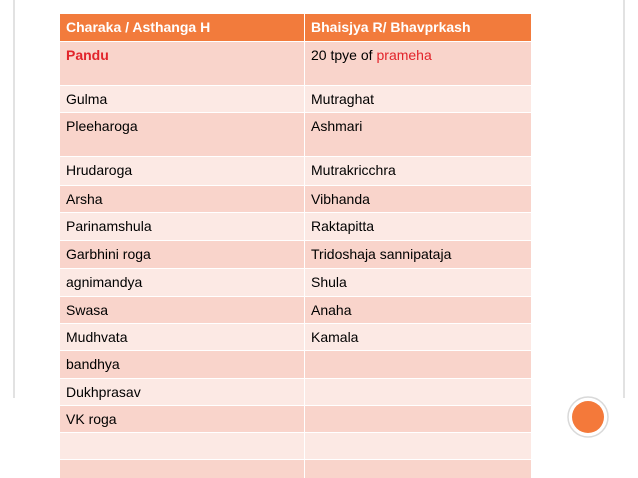  What do you see at coordinates (335, 337) in the screenshot?
I see `cell-text: Kamala` at bounding box center [335, 337].